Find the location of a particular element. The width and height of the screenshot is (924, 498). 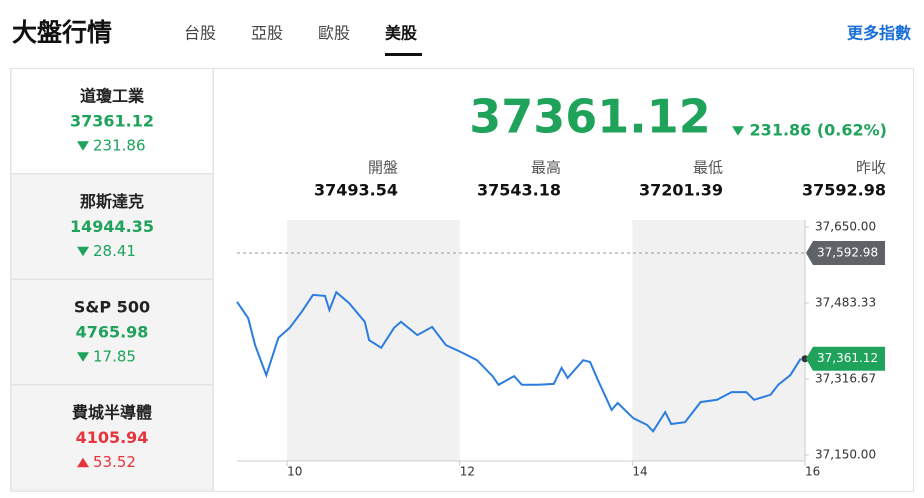

annotation-label: 37,361.12 is located at coordinates (847, 358).